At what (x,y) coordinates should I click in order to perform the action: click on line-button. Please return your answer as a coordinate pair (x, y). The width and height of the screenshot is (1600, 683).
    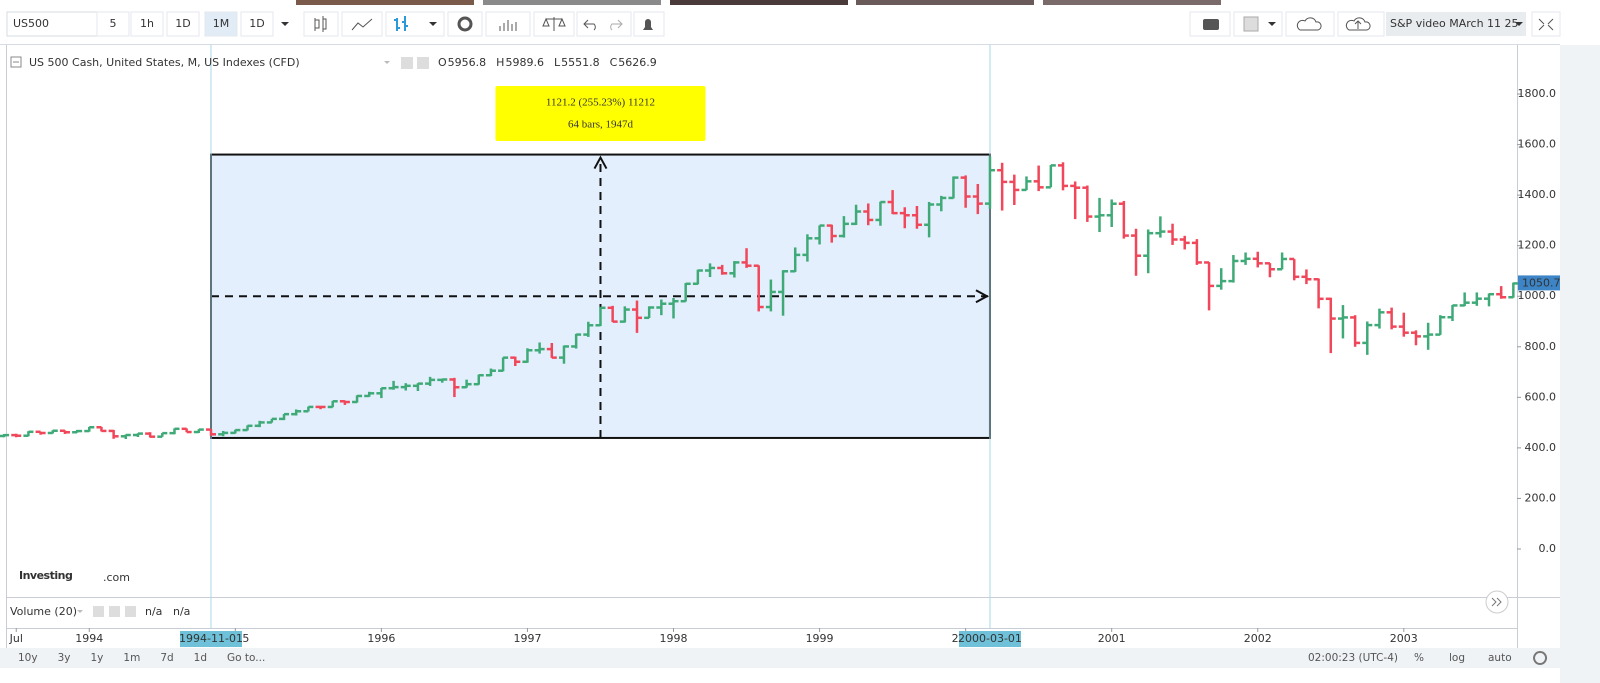
    Looking at the image, I should click on (362, 24).